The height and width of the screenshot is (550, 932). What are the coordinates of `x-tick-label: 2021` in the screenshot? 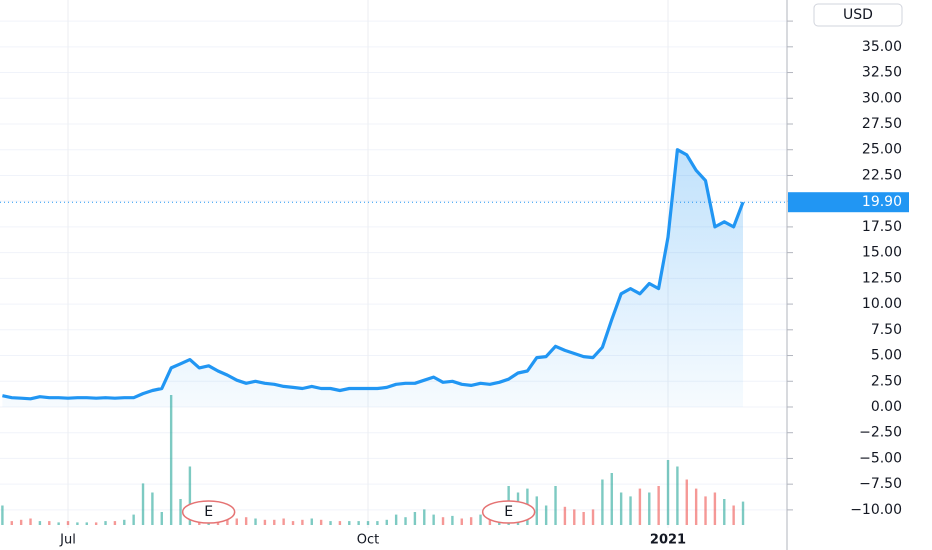 It's located at (668, 540).